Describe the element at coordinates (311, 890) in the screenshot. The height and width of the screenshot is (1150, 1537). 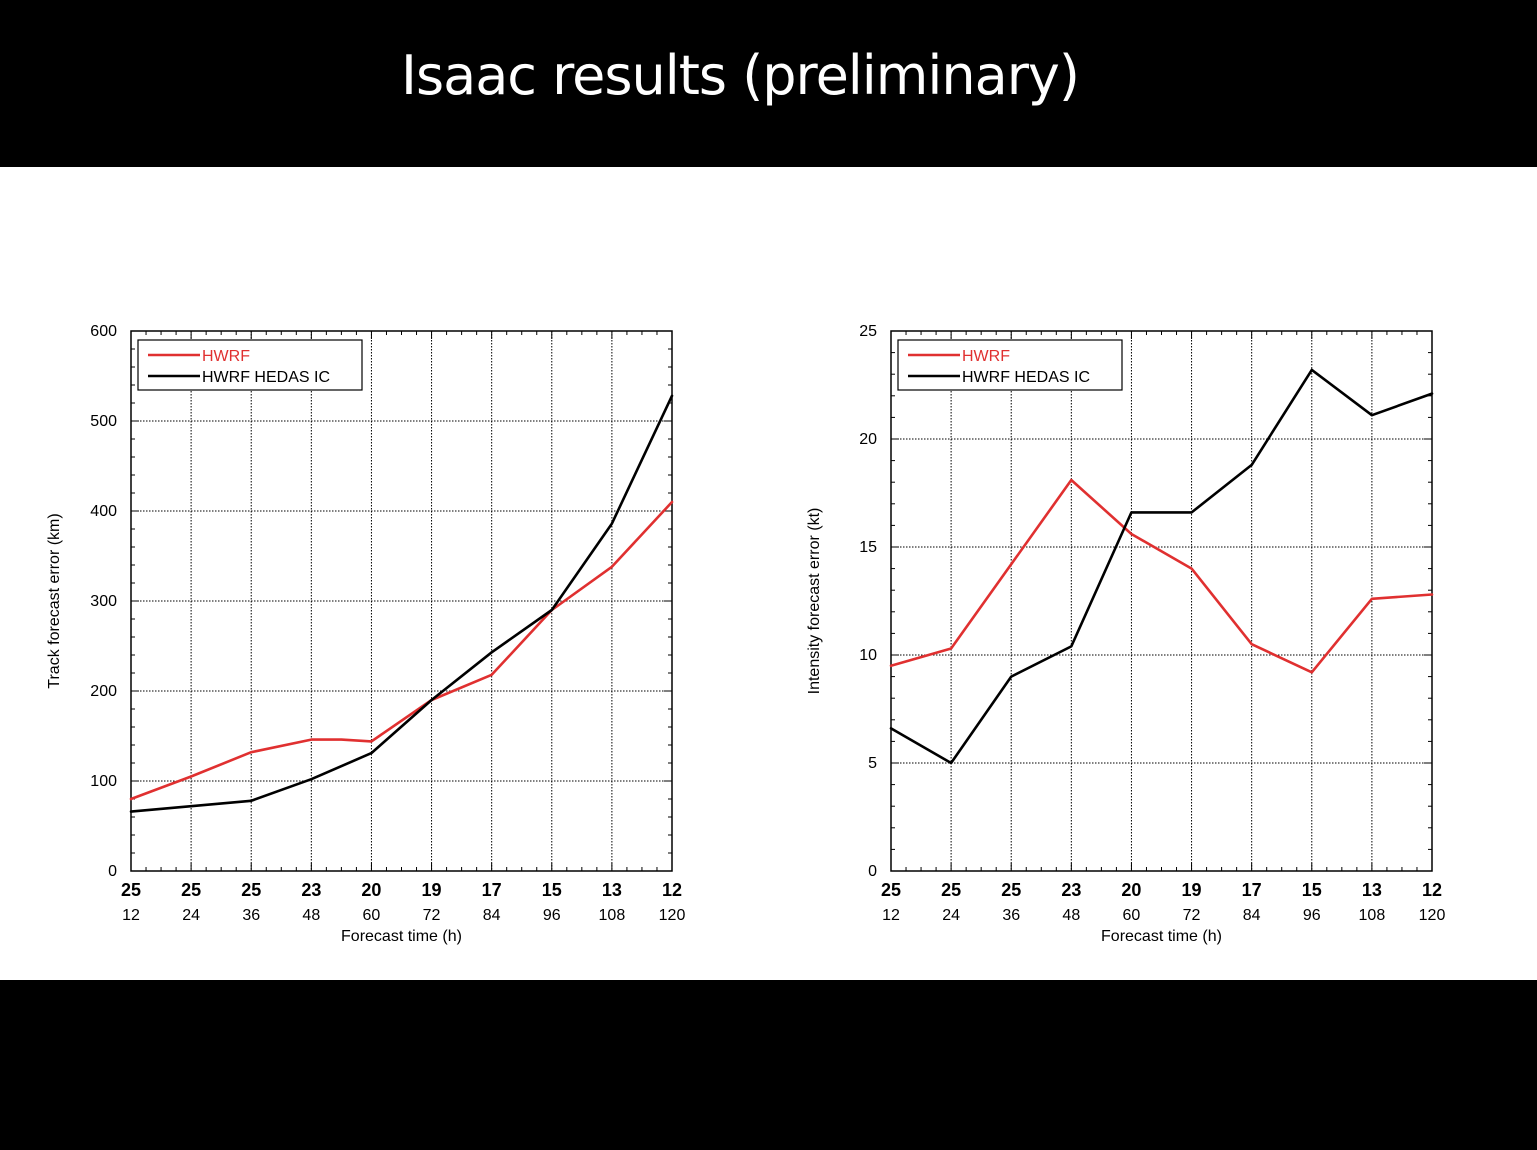
I see `chart0-x-top-label: 23` at that location.